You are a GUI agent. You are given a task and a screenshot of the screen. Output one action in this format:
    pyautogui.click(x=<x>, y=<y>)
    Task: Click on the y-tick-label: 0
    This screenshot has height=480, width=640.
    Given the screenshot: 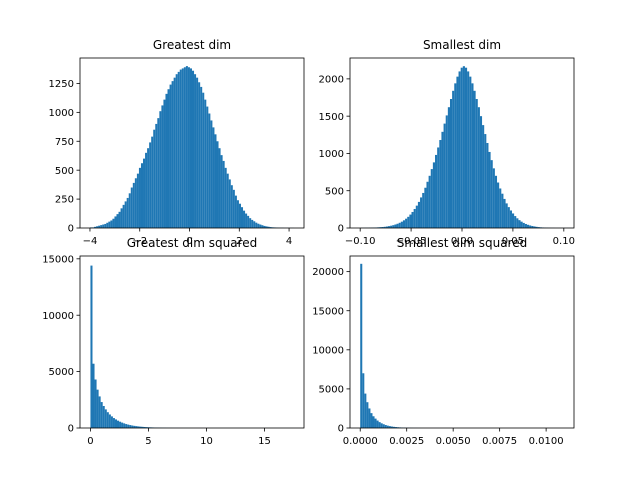 What is the action you would take?
    pyautogui.click(x=341, y=429)
    